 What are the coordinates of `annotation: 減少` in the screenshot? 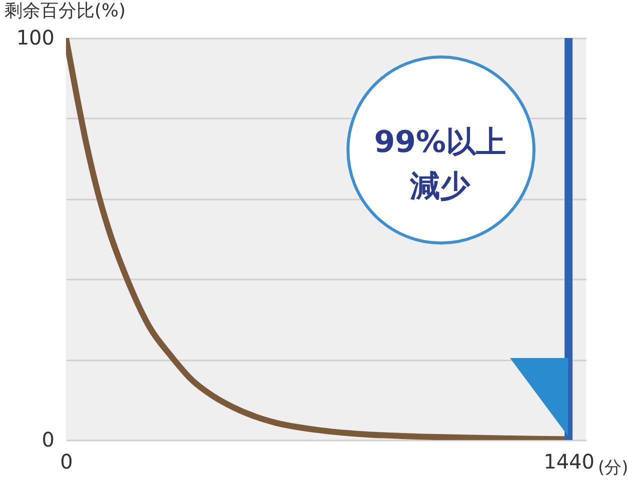 It's located at (440, 187).